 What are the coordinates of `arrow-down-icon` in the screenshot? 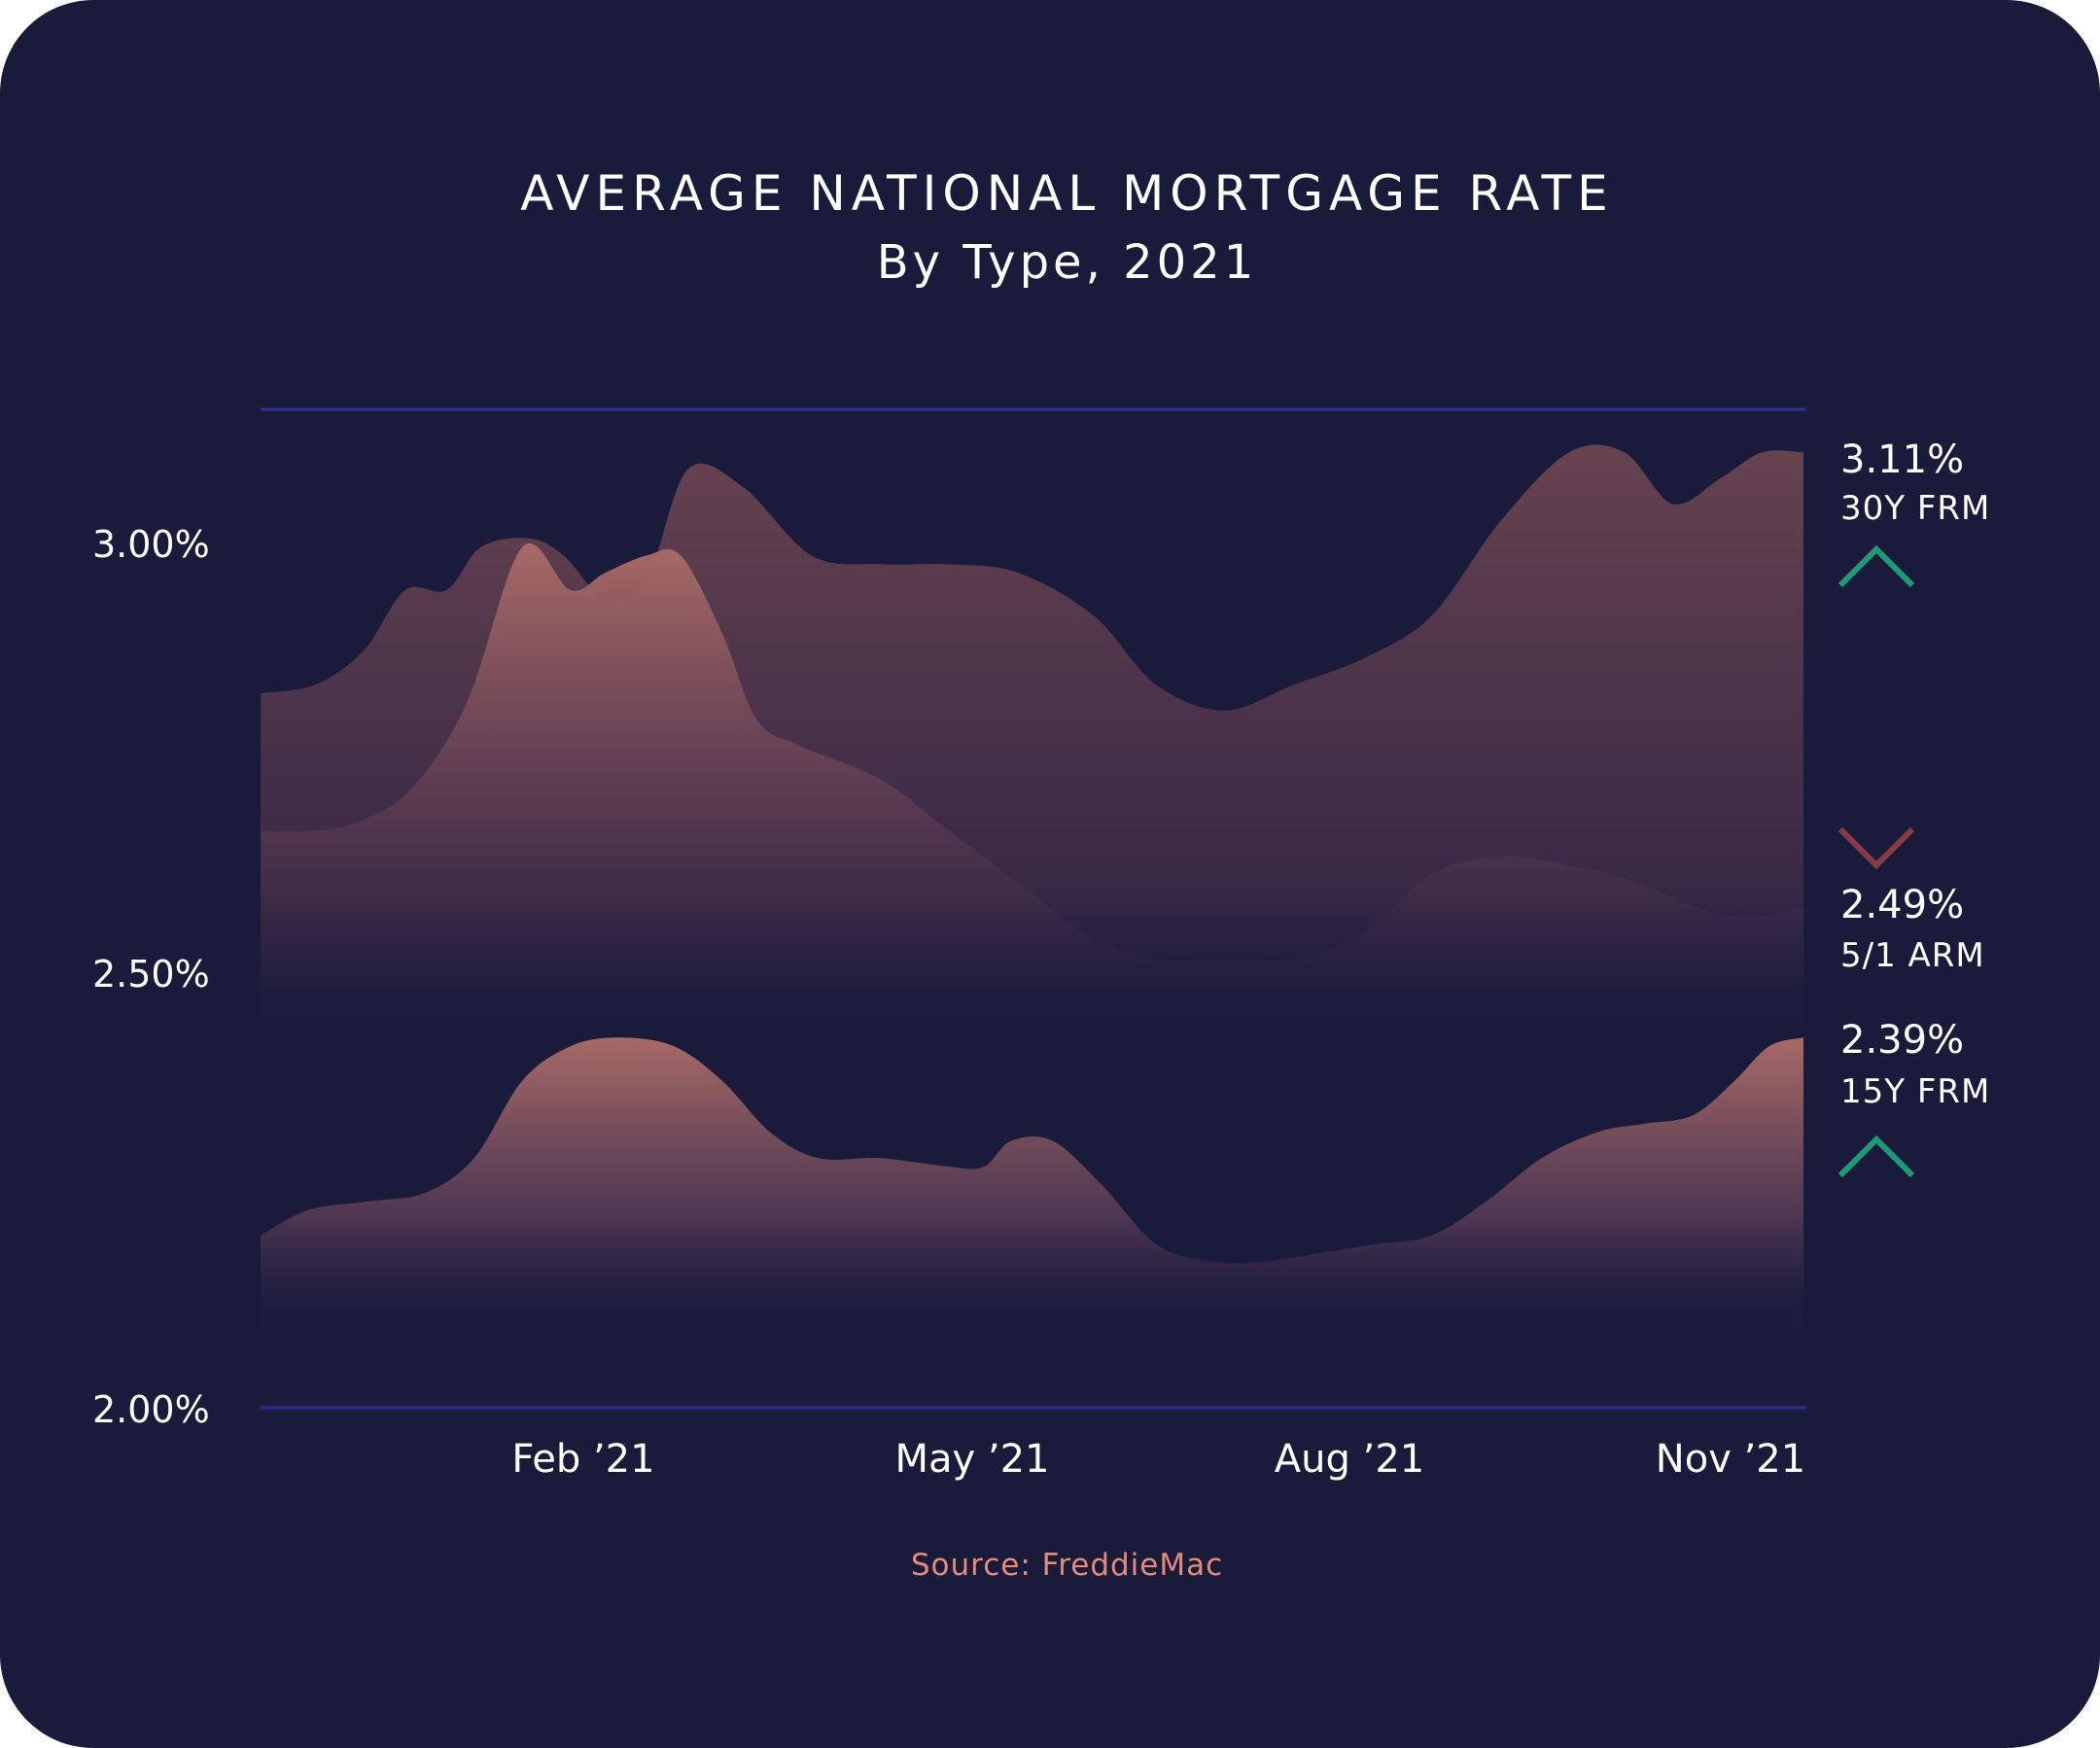 It's located at (1876, 831).